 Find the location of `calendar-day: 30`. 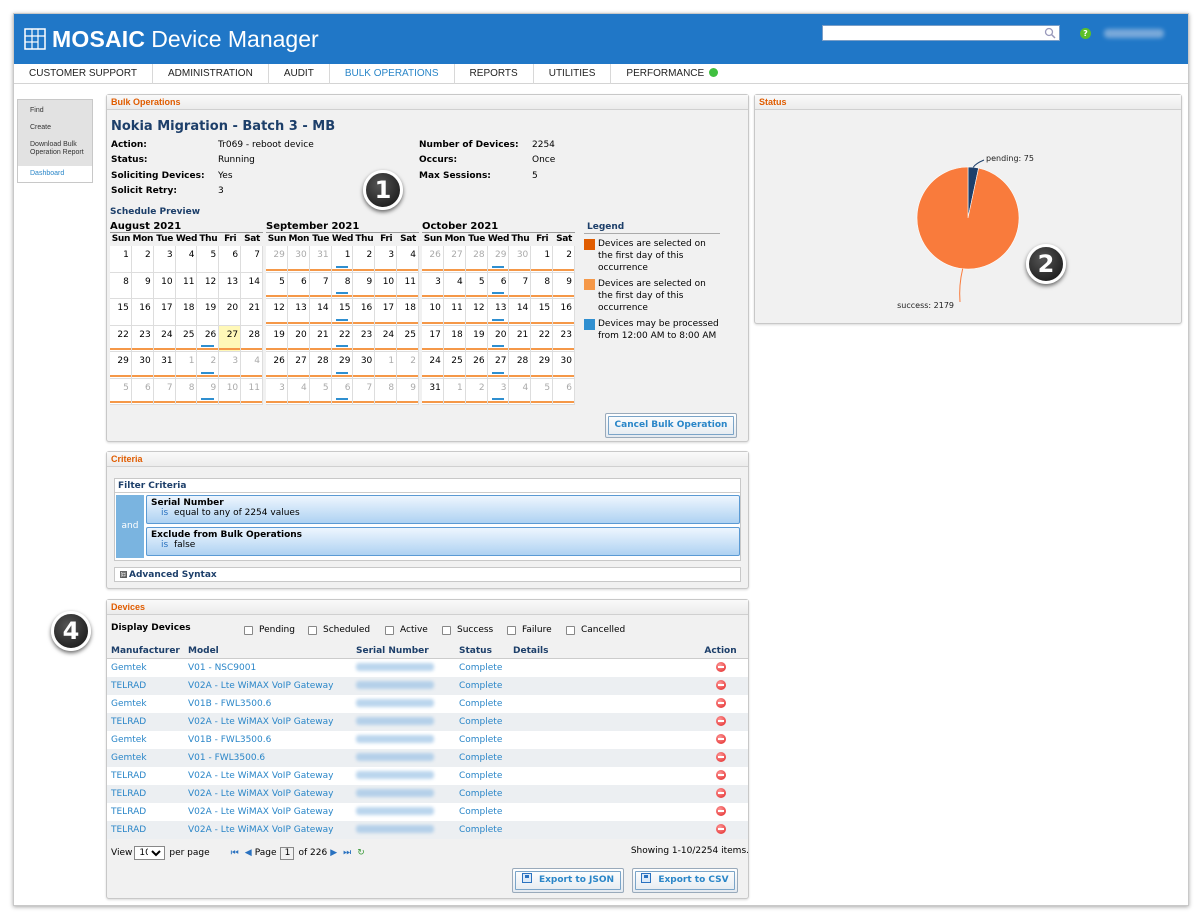

calendar-day: 30 is located at coordinates (298, 259).